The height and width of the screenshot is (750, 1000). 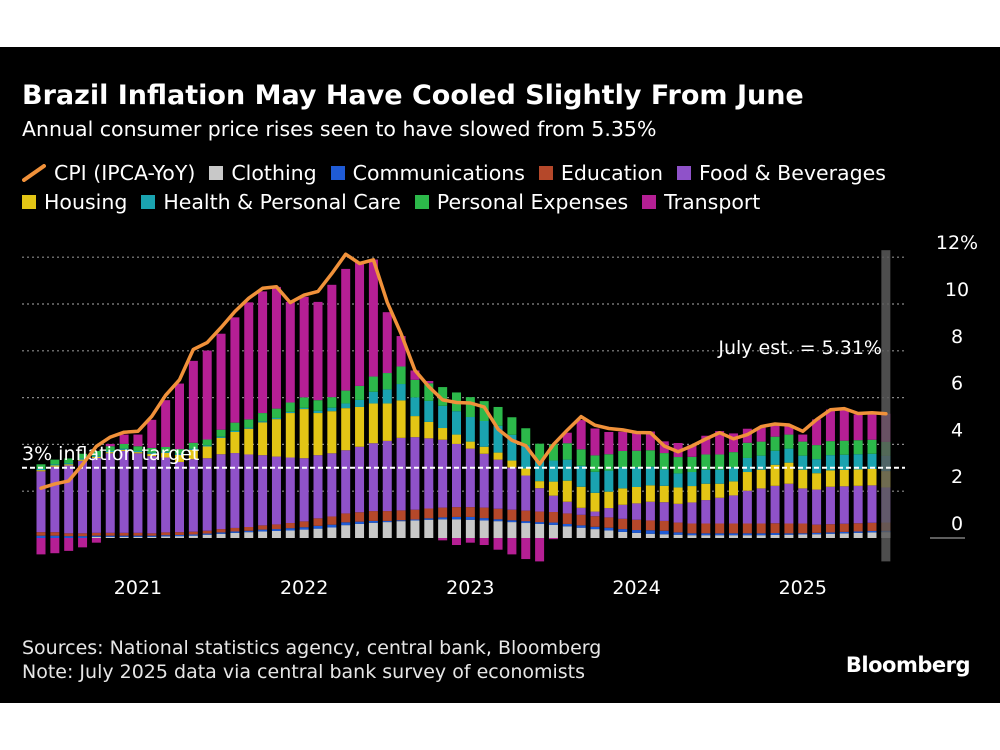 I want to click on legend-line-icon, so click(x=34, y=173).